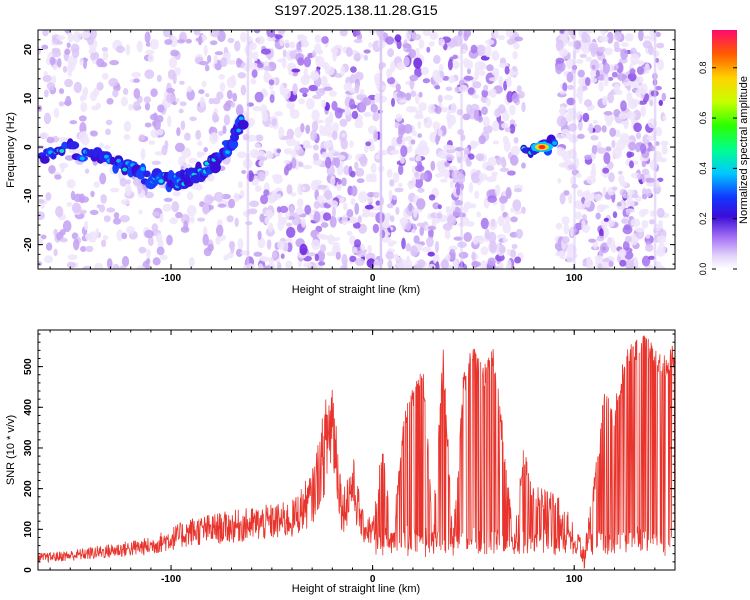 This screenshot has width=750, height=600. What do you see at coordinates (703, 218) in the screenshot?
I see `colorbar-tick-label: 0.2` at bounding box center [703, 218].